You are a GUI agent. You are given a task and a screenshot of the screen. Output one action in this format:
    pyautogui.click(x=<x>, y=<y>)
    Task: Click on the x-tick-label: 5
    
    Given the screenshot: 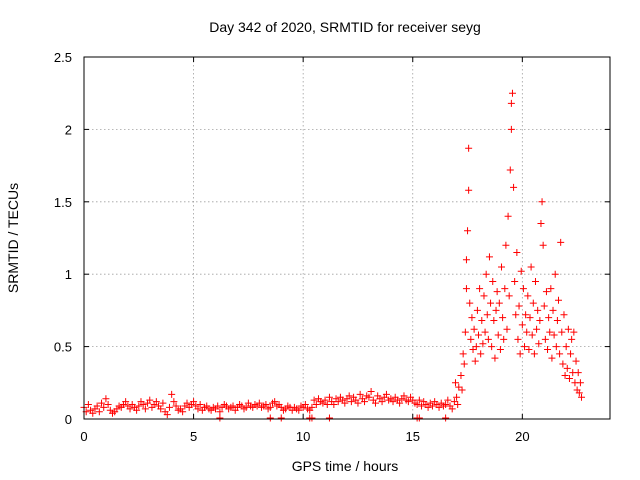 What is the action you would take?
    pyautogui.click(x=193, y=436)
    